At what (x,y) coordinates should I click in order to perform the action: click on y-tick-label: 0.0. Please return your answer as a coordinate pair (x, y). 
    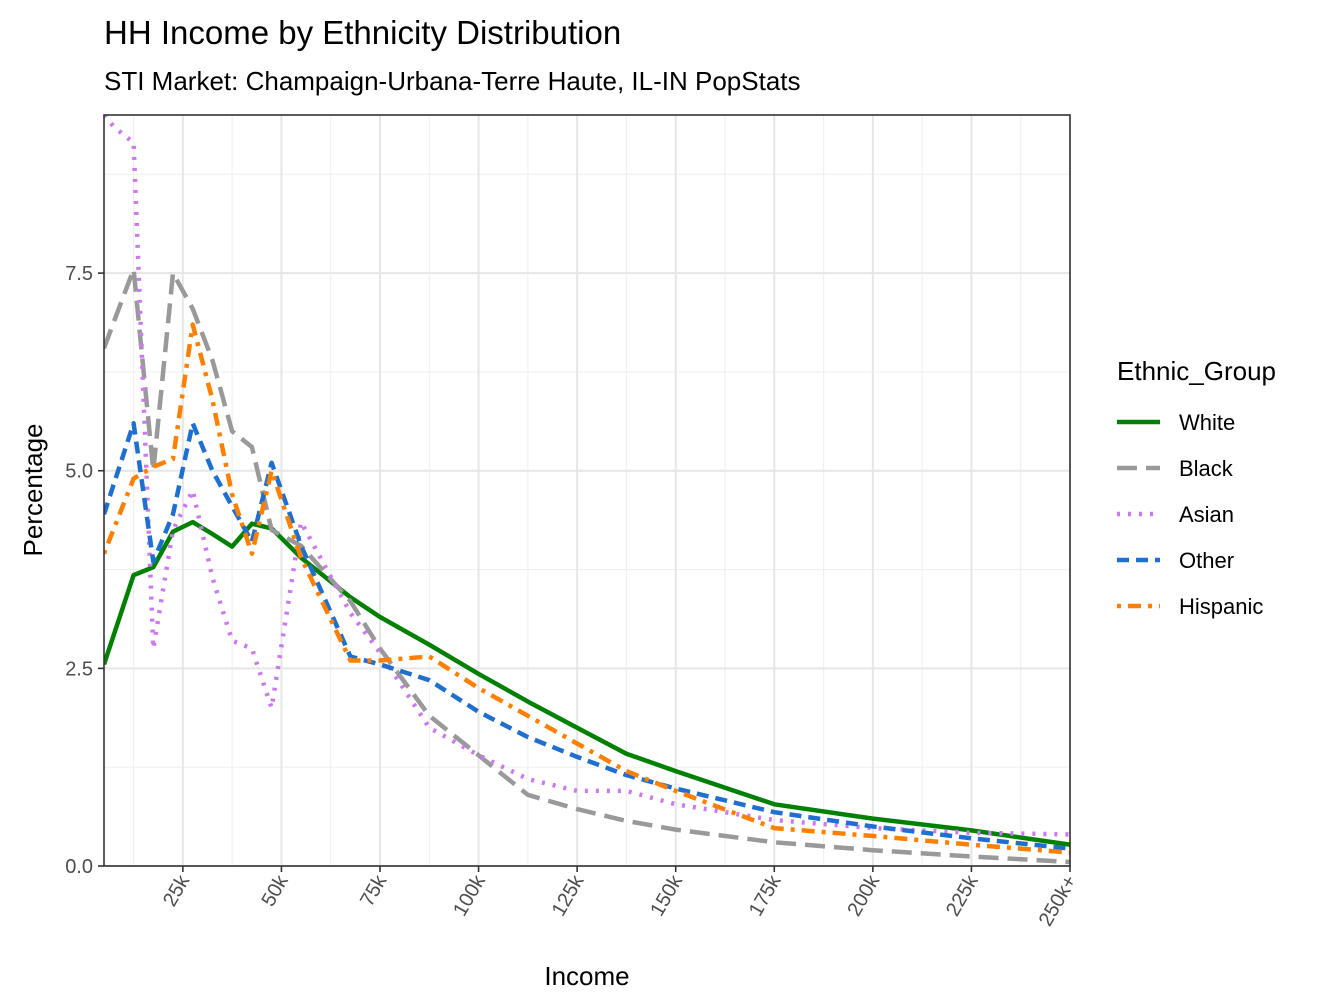
    Looking at the image, I should click on (79, 867).